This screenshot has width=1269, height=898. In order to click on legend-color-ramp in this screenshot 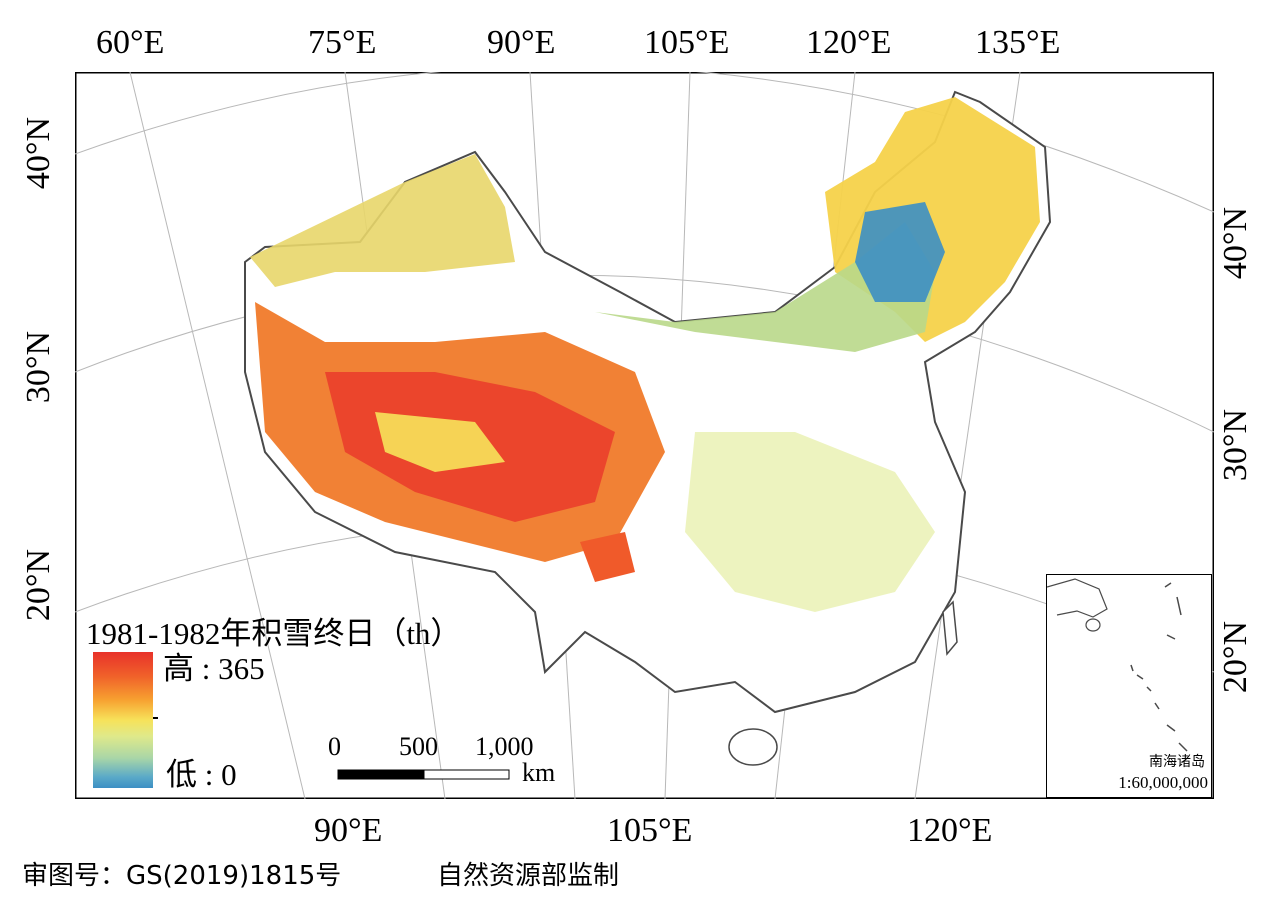, I will do `click(123, 720)`.